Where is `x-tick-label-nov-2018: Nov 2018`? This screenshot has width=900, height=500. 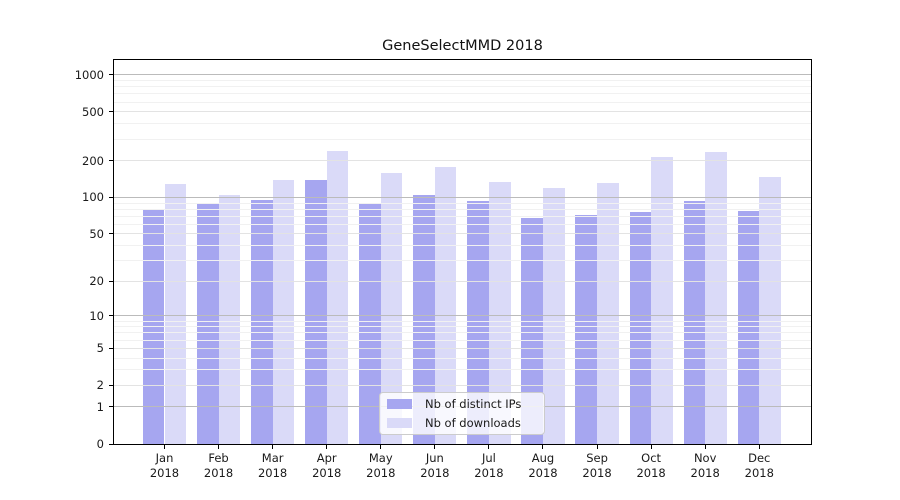
x-tick-label-nov-2018: Nov 2018 is located at coordinates (705, 465).